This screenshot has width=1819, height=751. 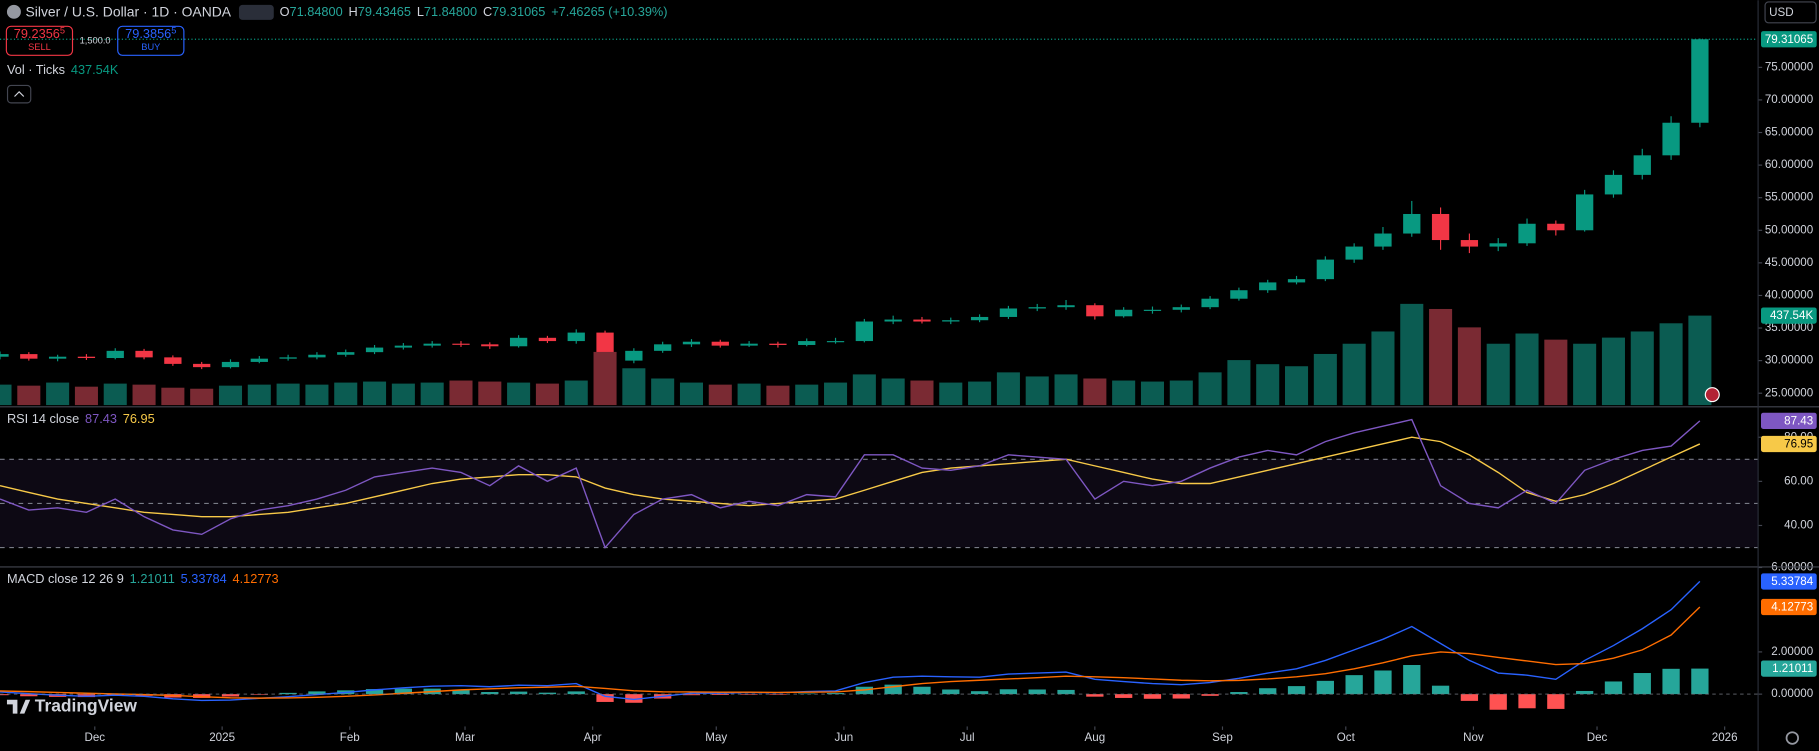 I want to click on y-tick-label: 75.00000, so click(x=1789, y=66).